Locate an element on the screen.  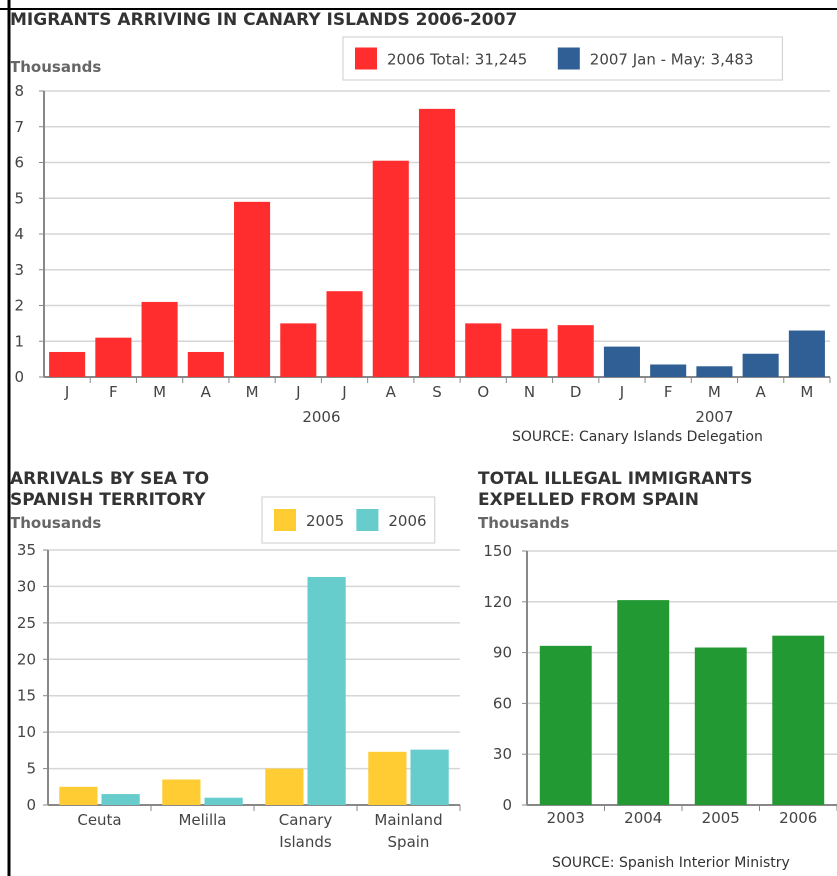
y-tick-label: 150 is located at coordinates (497, 551).